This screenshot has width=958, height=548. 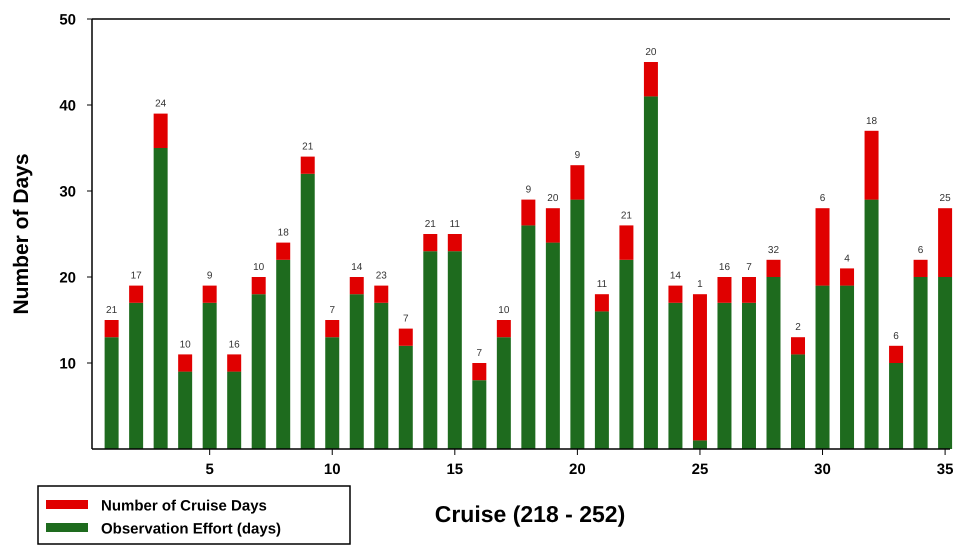 What do you see at coordinates (774, 250) in the screenshot?
I see `annotation: 32` at bounding box center [774, 250].